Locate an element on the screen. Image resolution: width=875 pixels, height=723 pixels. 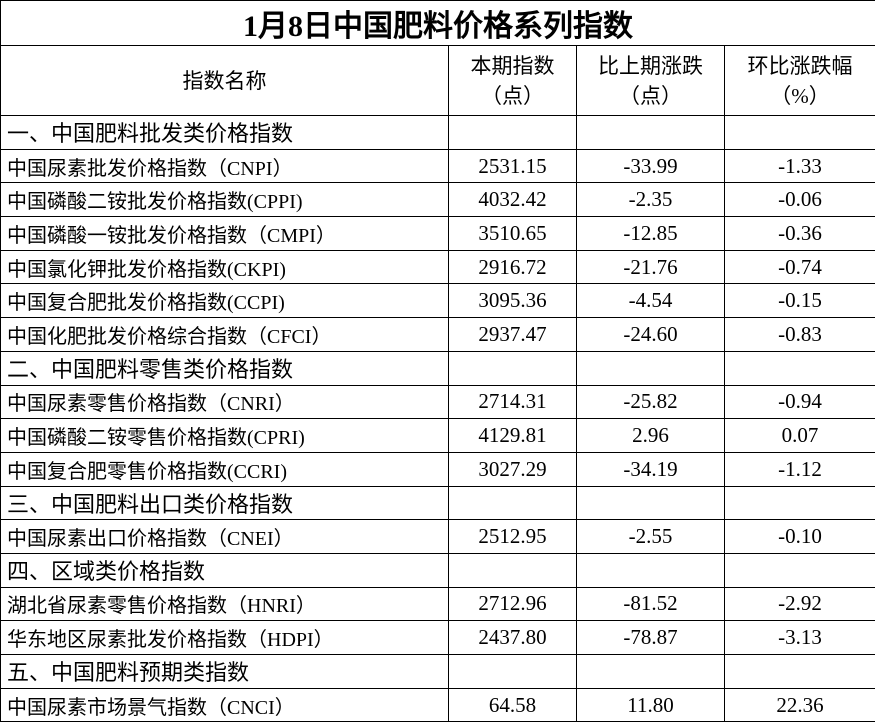
data-row: 中国磷酸一铵批发价格指数（CMPI） 3510.65 -12.85 -0.36 is located at coordinates (437, 233).